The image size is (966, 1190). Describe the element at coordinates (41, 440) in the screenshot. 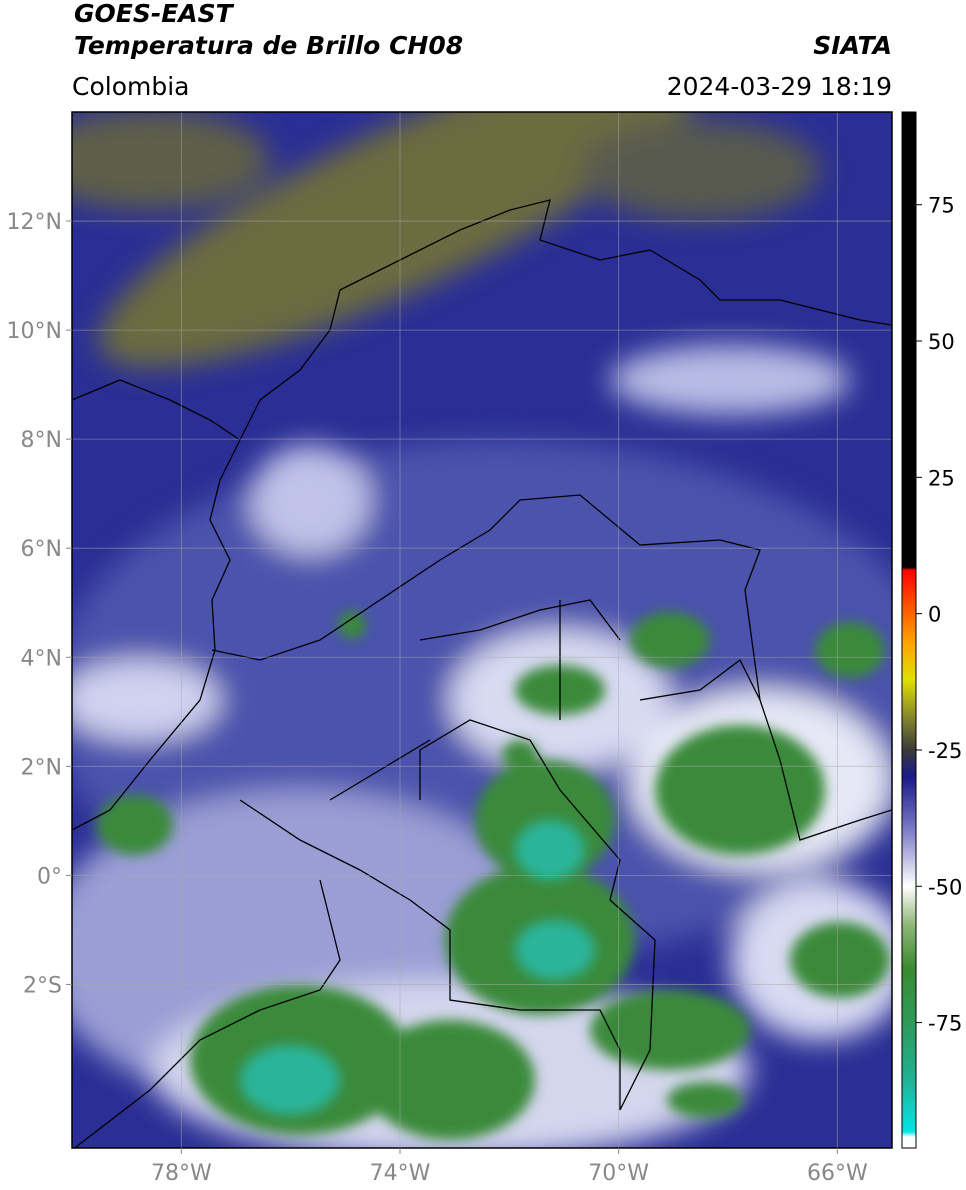

I see `lat-tick-label: 8°N` at that location.